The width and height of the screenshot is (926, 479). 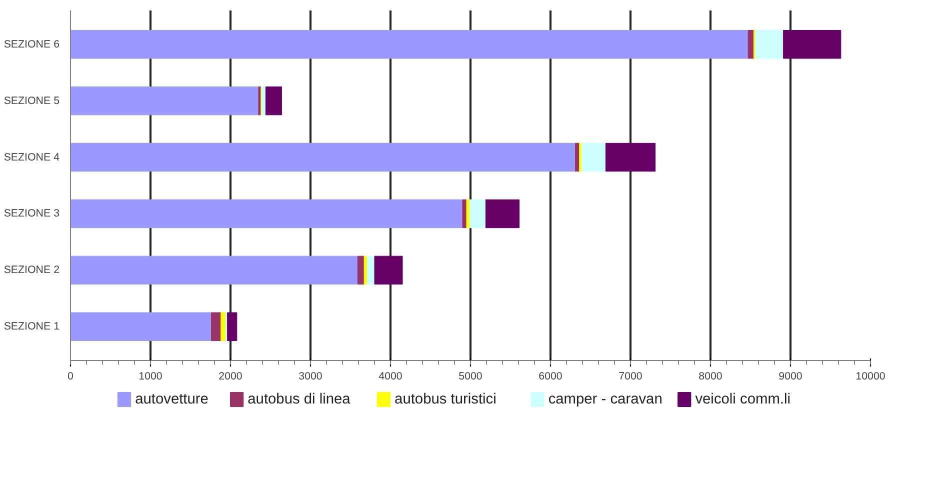 What do you see at coordinates (630, 376) in the screenshot?
I see `x-tick-label: 7000` at bounding box center [630, 376].